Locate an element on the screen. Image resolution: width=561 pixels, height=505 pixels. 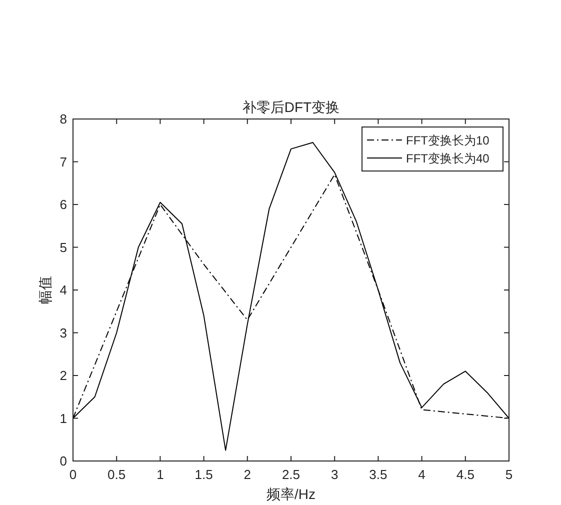
y-tick-label: 5 is located at coordinates (63, 247).